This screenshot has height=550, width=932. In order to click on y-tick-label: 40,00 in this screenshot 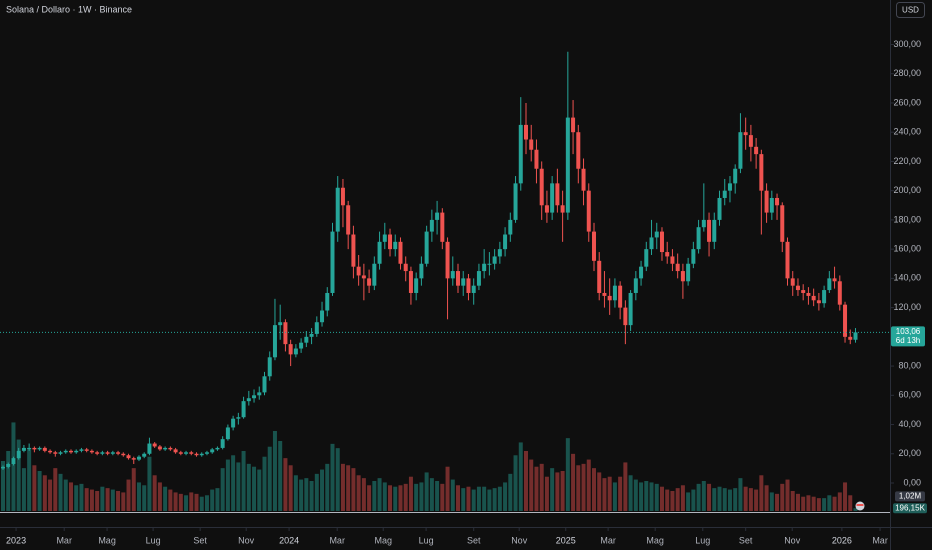, I will do `click(909, 424)`.